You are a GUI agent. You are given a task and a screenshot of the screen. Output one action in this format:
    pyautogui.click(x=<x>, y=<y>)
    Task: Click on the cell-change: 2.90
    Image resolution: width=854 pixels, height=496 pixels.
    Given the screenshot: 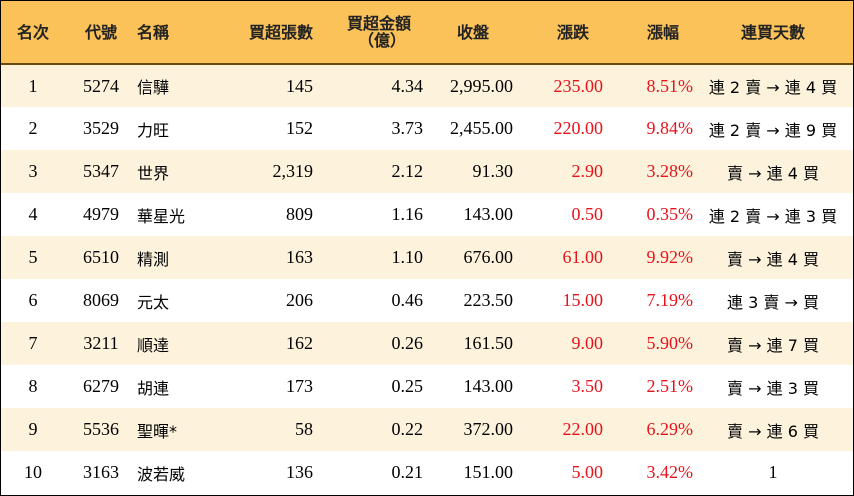 What is the action you would take?
    pyautogui.click(x=587, y=171)
    